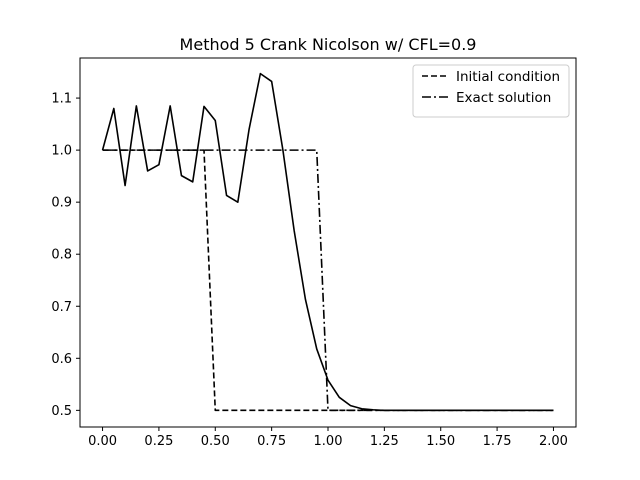 Image resolution: width=640 pixels, height=480 pixels. I want to click on x-axis: 0.00 0.25 0.50 0.75 1.00 1.25 1.50 1.75 2.00, so click(328, 438).